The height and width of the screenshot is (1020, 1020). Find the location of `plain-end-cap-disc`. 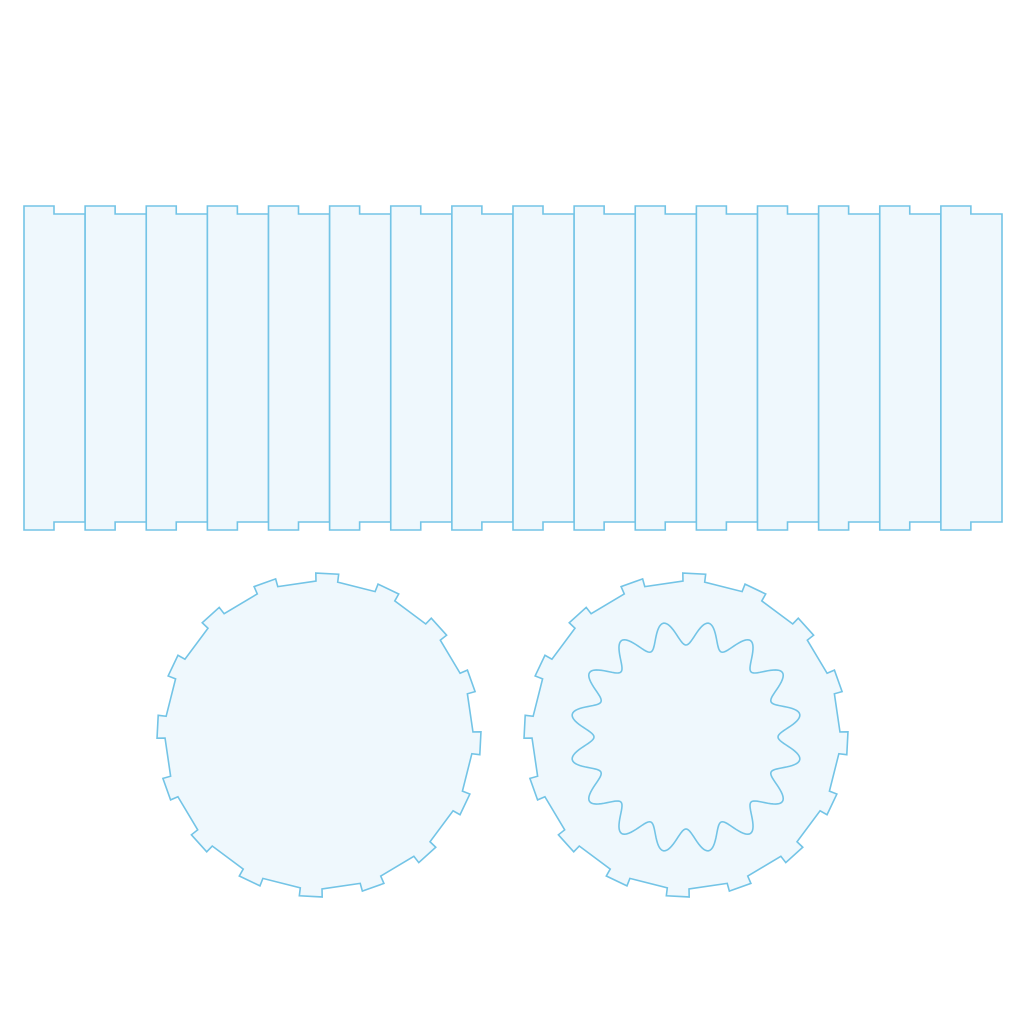

plain-end-cap-disc is located at coordinates (319, 735).